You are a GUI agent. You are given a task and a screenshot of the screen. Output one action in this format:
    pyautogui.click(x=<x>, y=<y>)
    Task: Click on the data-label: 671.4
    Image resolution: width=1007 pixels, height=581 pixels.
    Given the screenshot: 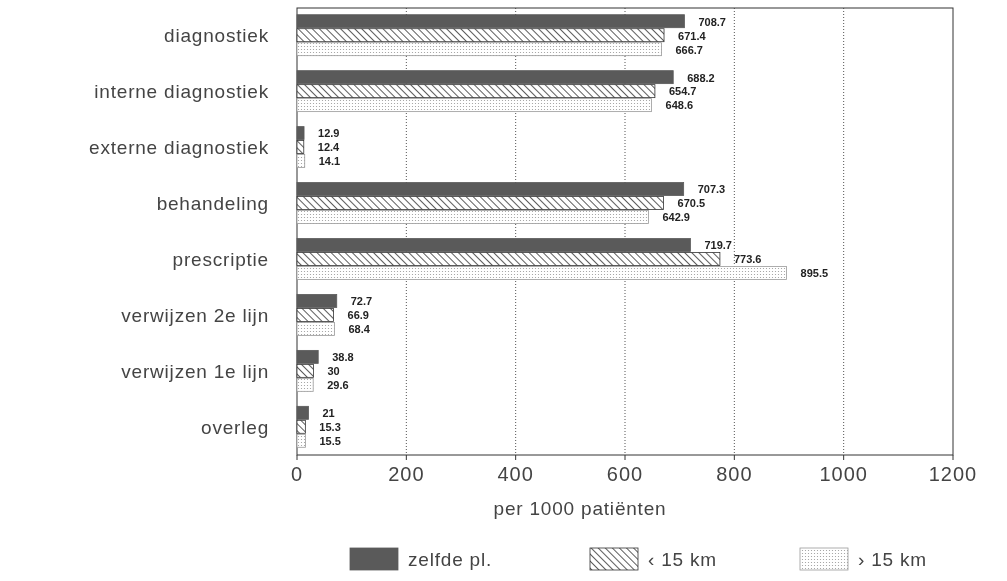 What is the action you would take?
    pyautogui.click(x=692, y=35)
    